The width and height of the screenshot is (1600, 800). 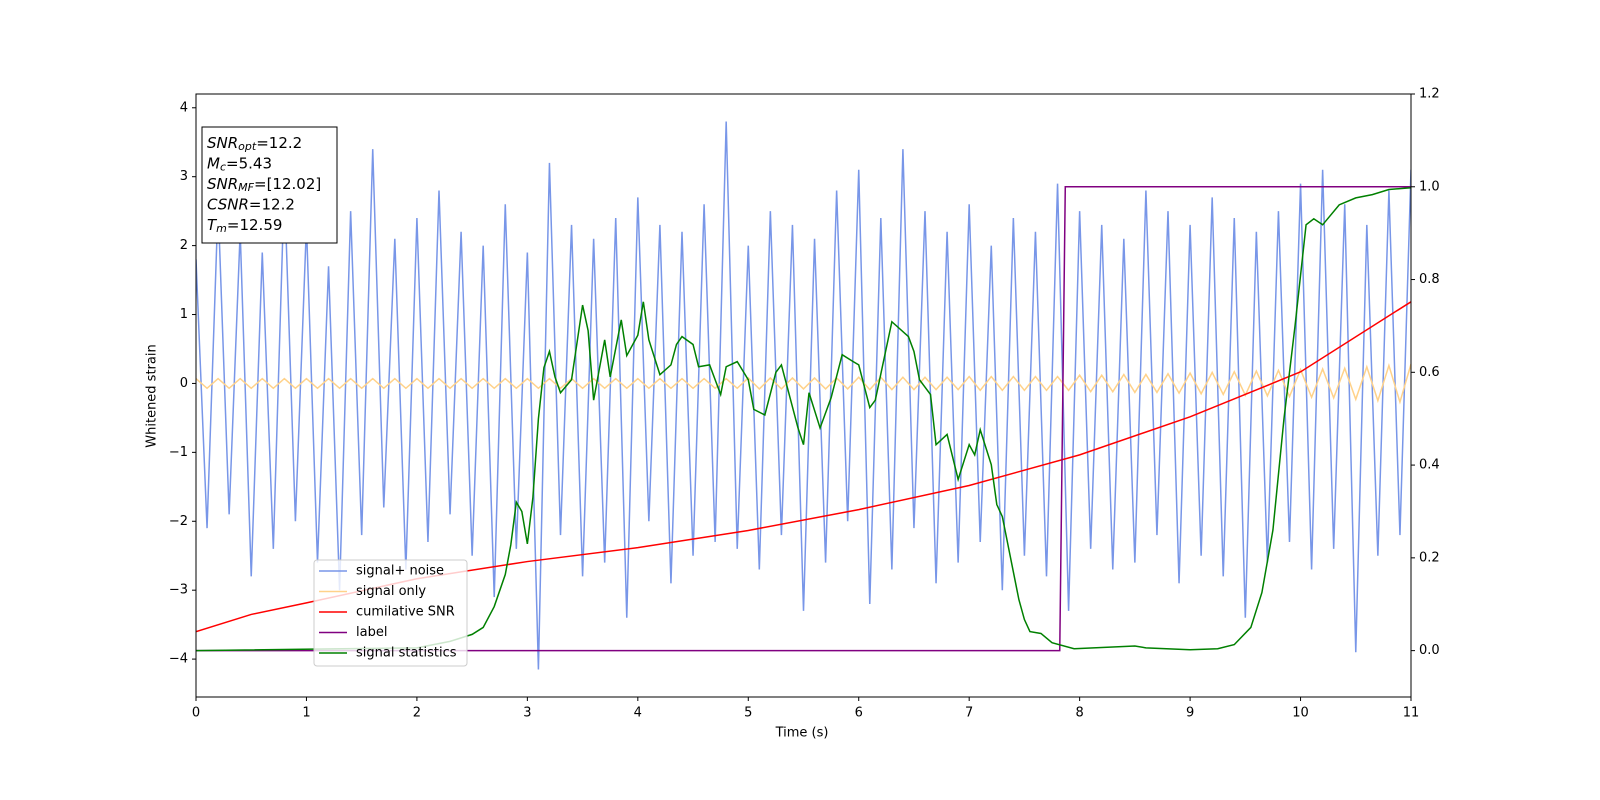 I want to click on y-tick-label: 0, so click(x=184, y=383).